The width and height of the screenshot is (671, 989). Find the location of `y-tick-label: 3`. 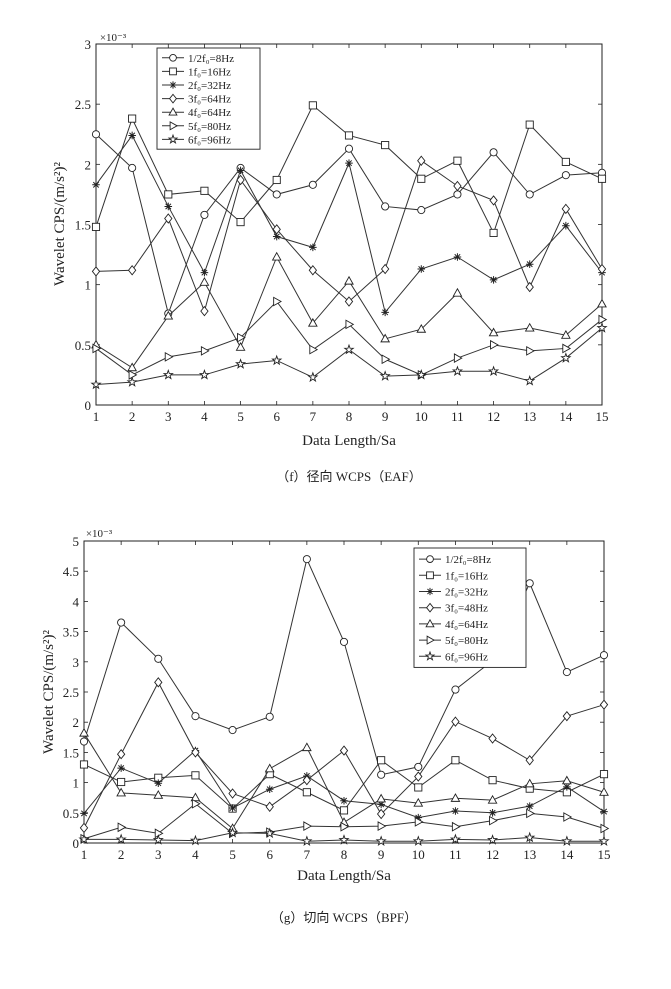

y-tick-label: 3 is located at coordinates (88, 44).